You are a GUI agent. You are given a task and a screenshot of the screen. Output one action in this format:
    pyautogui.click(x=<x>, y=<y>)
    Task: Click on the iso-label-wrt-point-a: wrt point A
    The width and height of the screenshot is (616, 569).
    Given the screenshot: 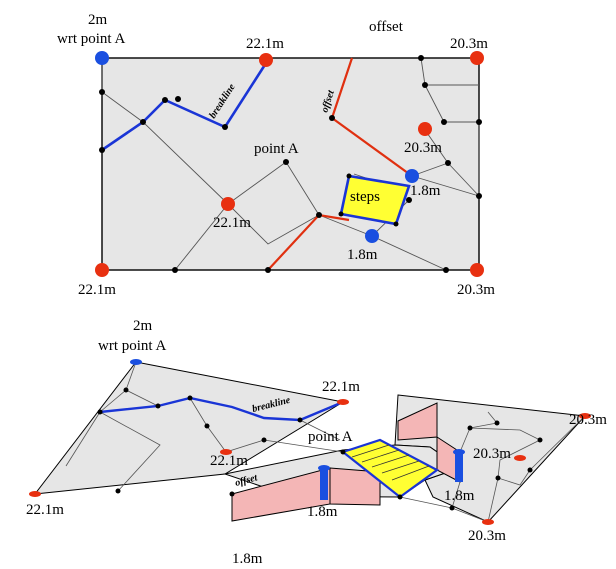 What is the action you would take?
    pyautogui.click(x=132, y=346)
    